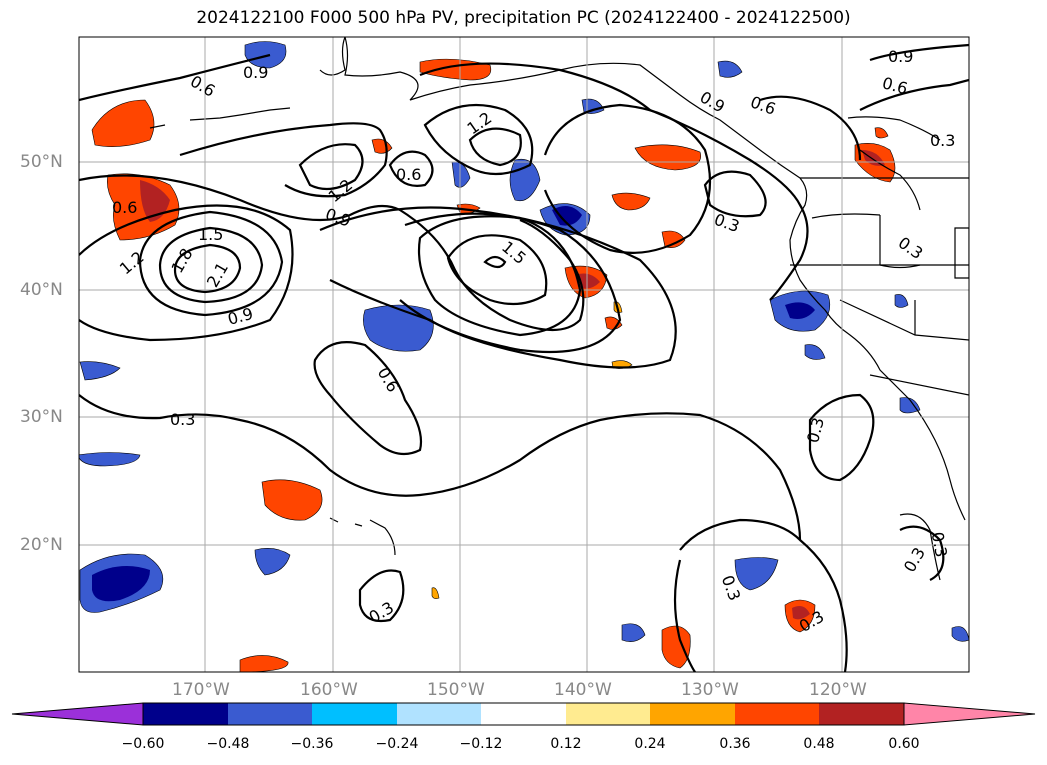 This screenshot has width=1047, height=765. Describe the element at coordinates (228, 744) in the screenshot. I see `colorbar-tick: −0.48` at that location.